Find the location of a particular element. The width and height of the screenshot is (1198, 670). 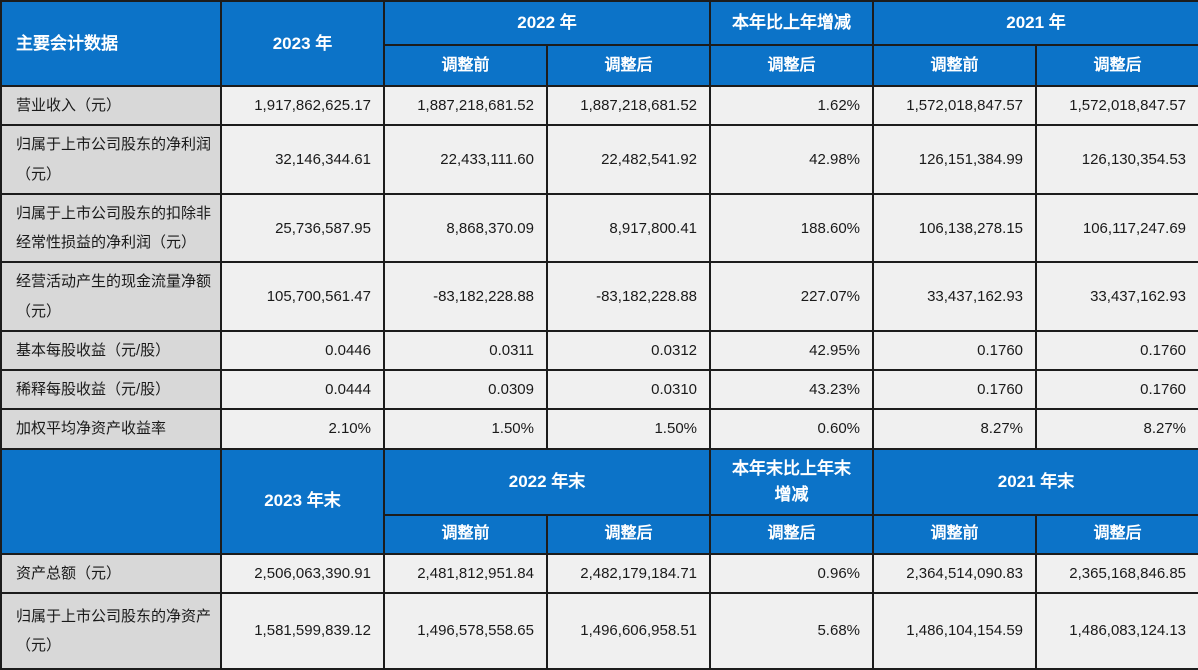

value-cell: 2,365,168,846.85 is located at coordinates (1116, 573).